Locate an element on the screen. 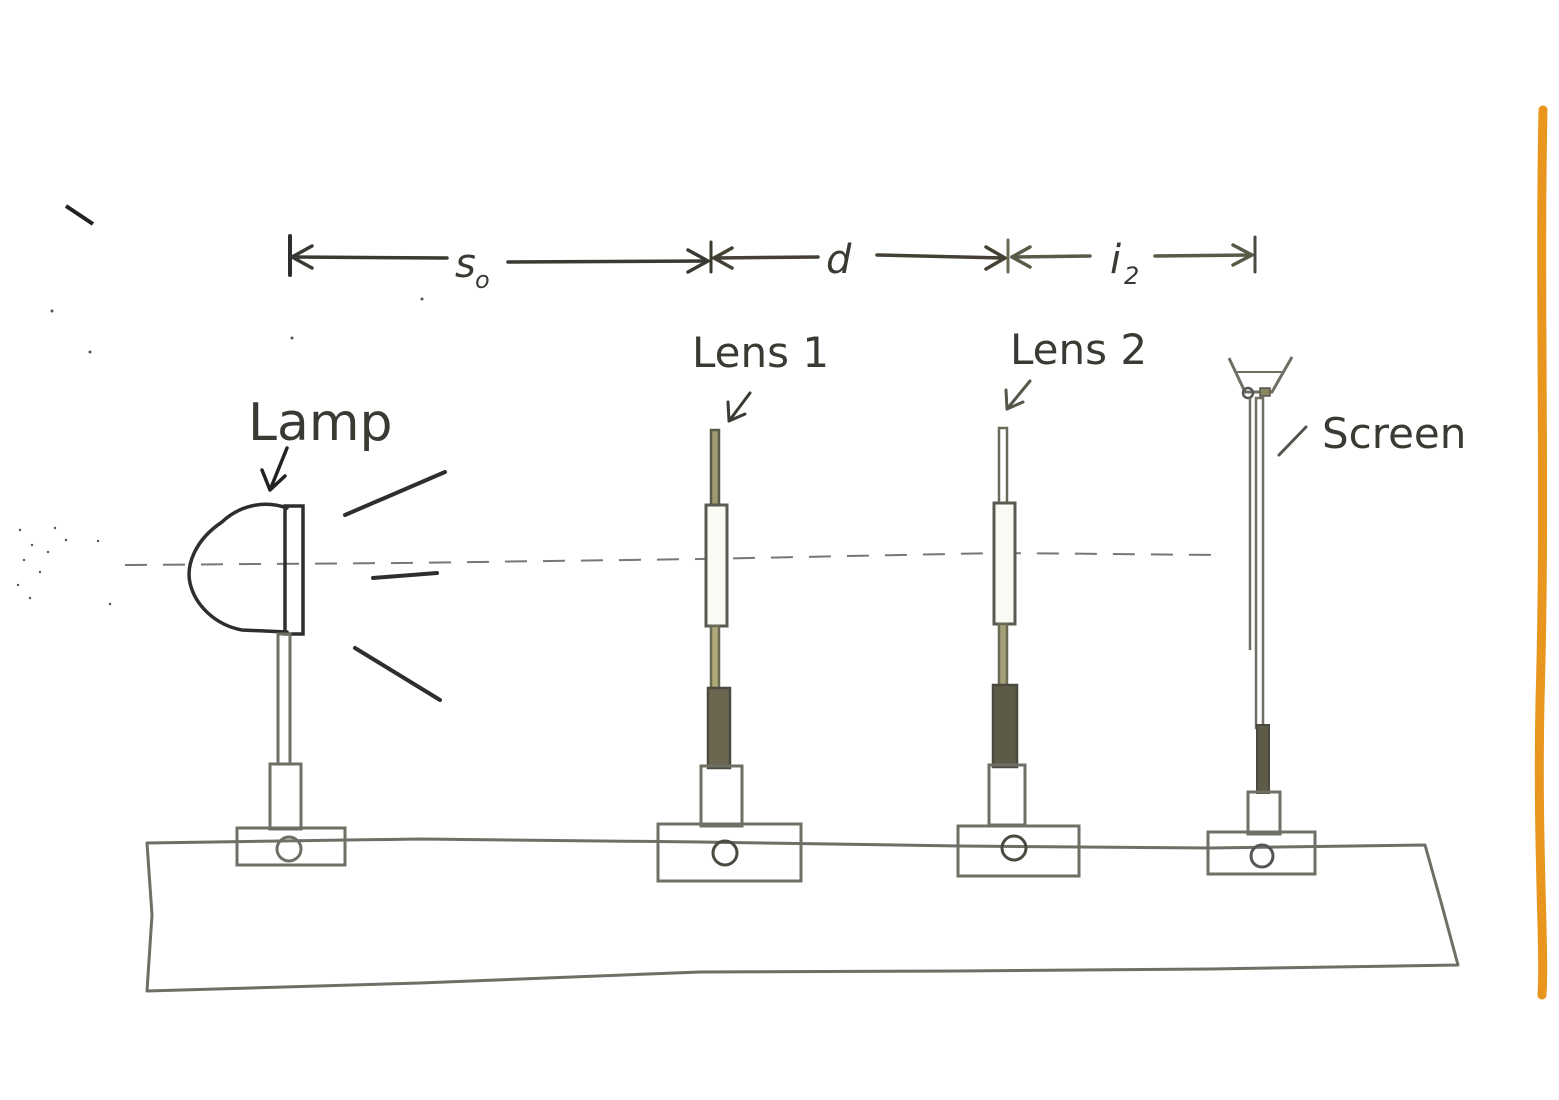  lens-2-lower-rod is located at coordinates (1003, 655).